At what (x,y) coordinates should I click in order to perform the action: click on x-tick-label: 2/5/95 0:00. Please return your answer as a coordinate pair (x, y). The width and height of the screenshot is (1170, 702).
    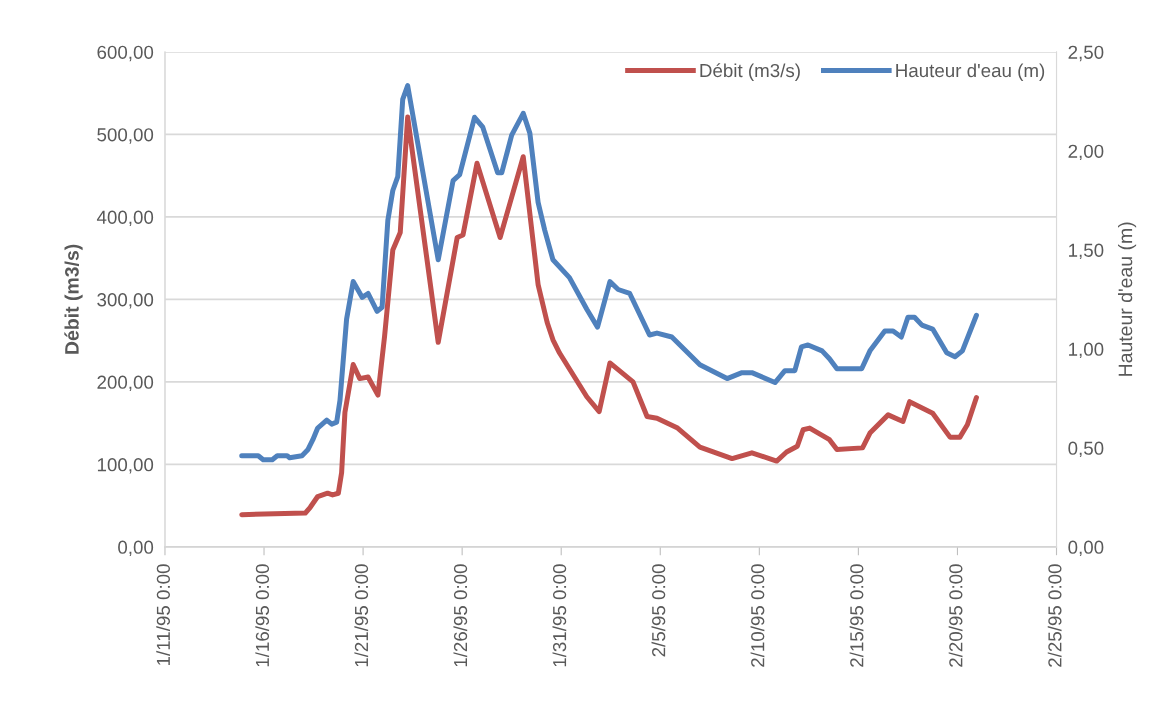
    Looking at the image, I should click on (658, 610).